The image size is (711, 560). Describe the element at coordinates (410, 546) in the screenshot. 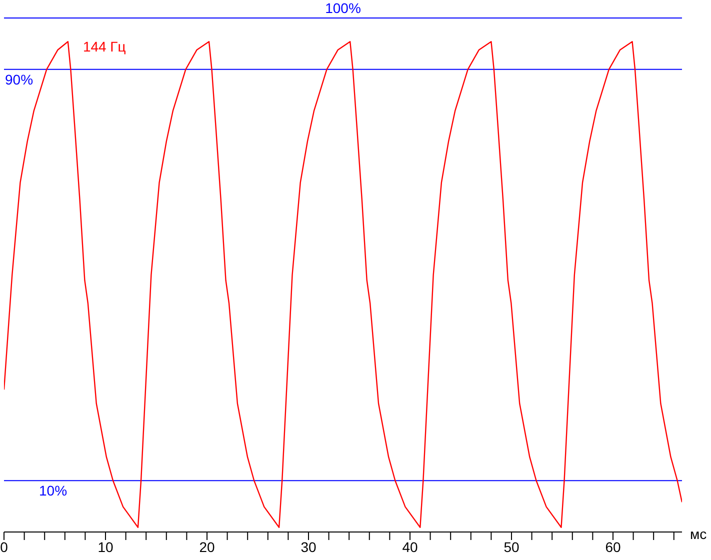

I see `x-tick-label: 40` at that location.